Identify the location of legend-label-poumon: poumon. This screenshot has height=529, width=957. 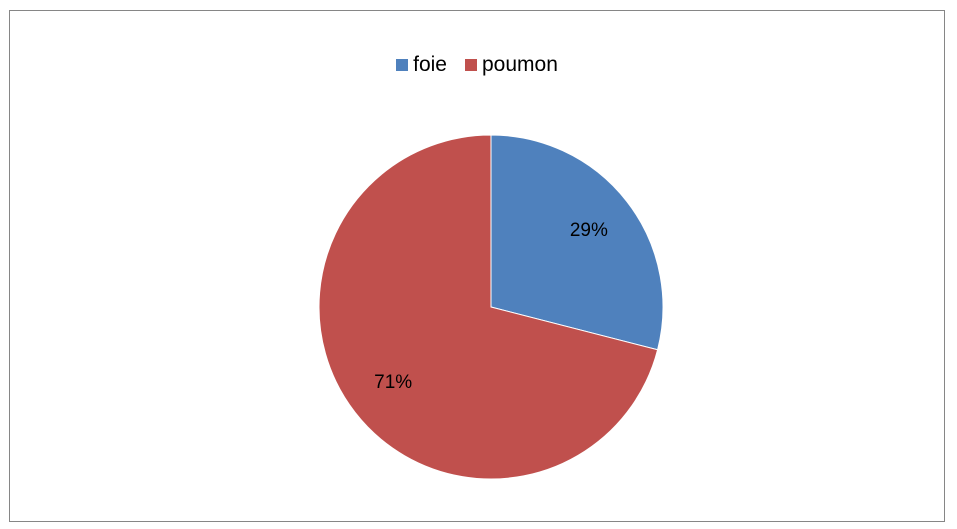
(519, 64).